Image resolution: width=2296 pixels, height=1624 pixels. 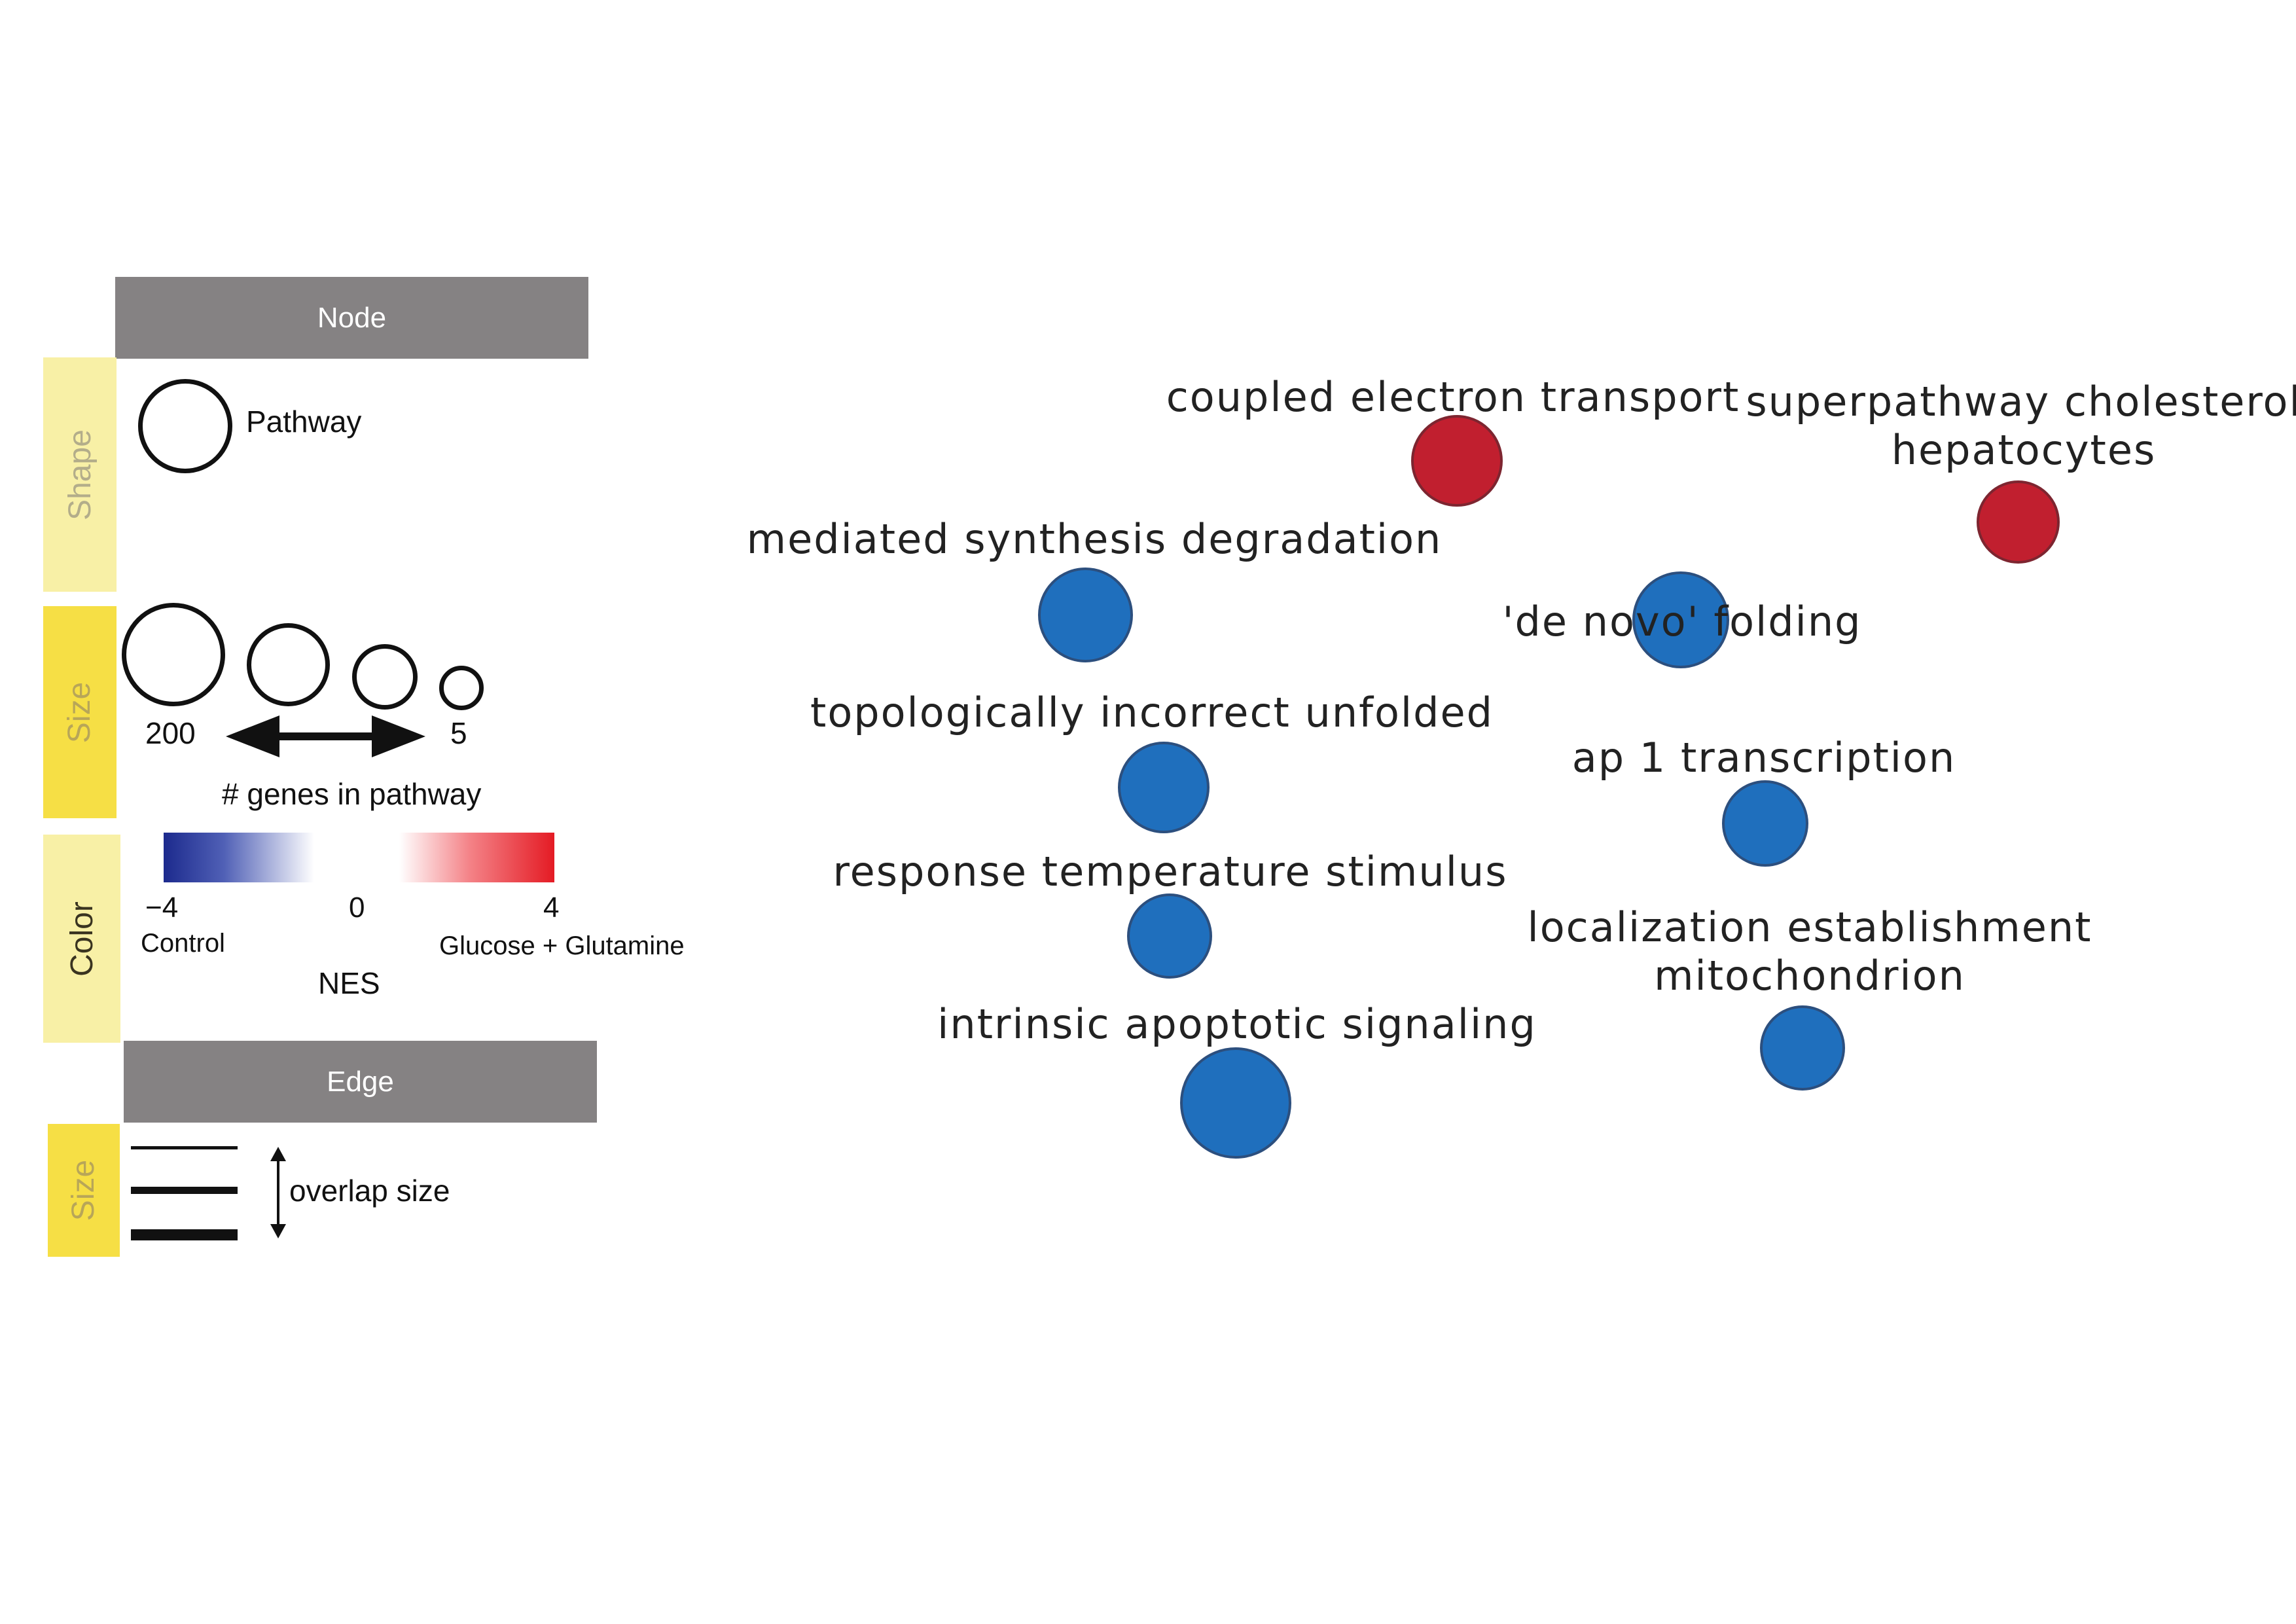 What do you see at coordinates (2021, 401) in the screenshot?
I see `node-label-line: superpathway cholesterol` at bounding box center [2021, 401].